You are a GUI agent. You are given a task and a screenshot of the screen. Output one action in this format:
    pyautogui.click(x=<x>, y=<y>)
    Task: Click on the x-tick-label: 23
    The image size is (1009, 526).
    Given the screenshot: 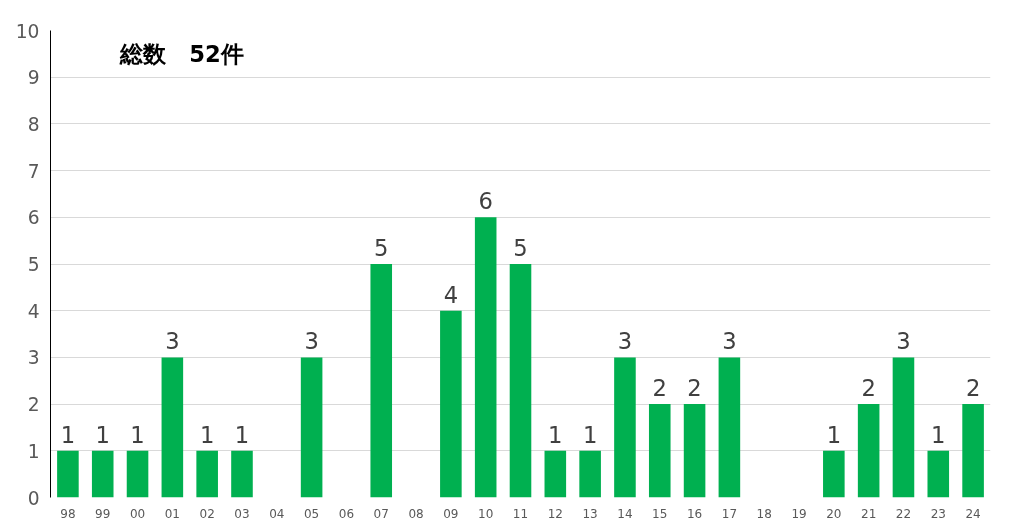 What is the action you would take?
    pyautogui.click(x=938, y=513)
    